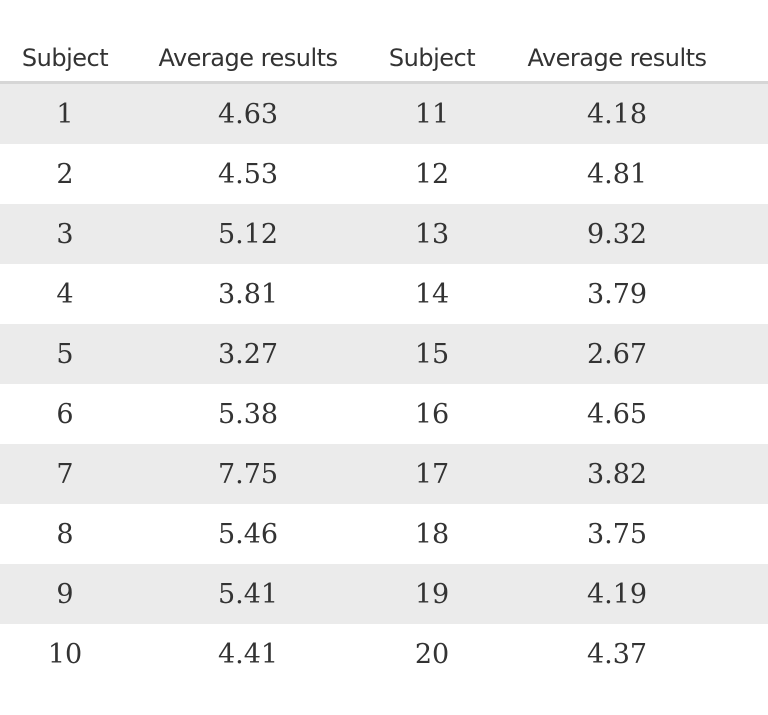  What do you see at coordinates (617, 294) in the screenshot?
I see `table-cell: 3.79` at bounding box center [617, 294].